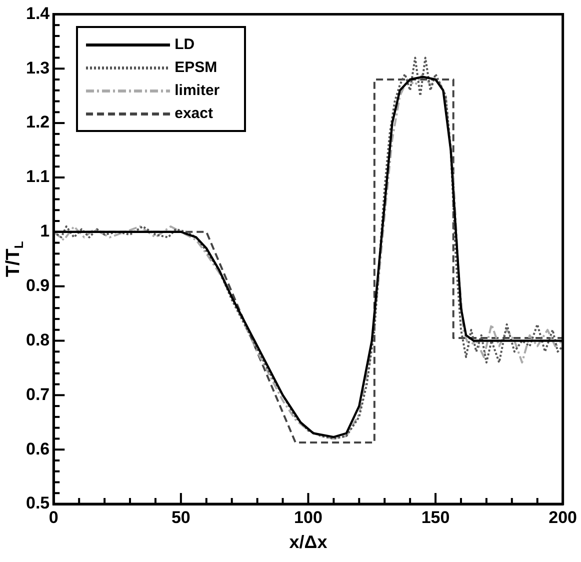 The image size is (581, 562). What do you see at coordinates (38, 503) in the screenshot?
I see `y-tick-label: 0.5` at bounding box center [38, 503].